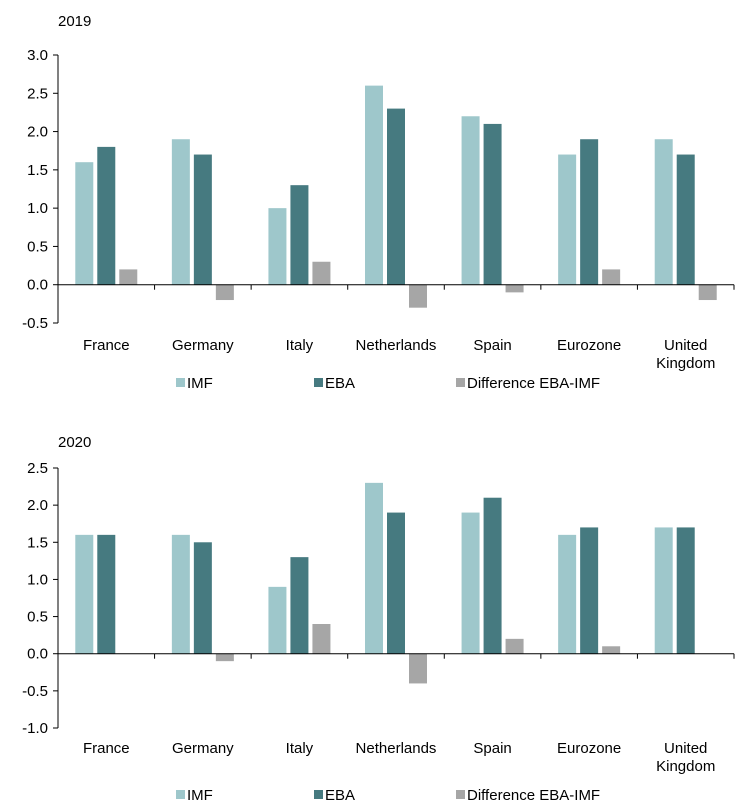  Describe the element at coordinates (35, 189) in the screenshot. I see `y-tick-labels: 3.0 2.5 2.0 1.5 1.0 0.5 0.0 -0.5` at that location.